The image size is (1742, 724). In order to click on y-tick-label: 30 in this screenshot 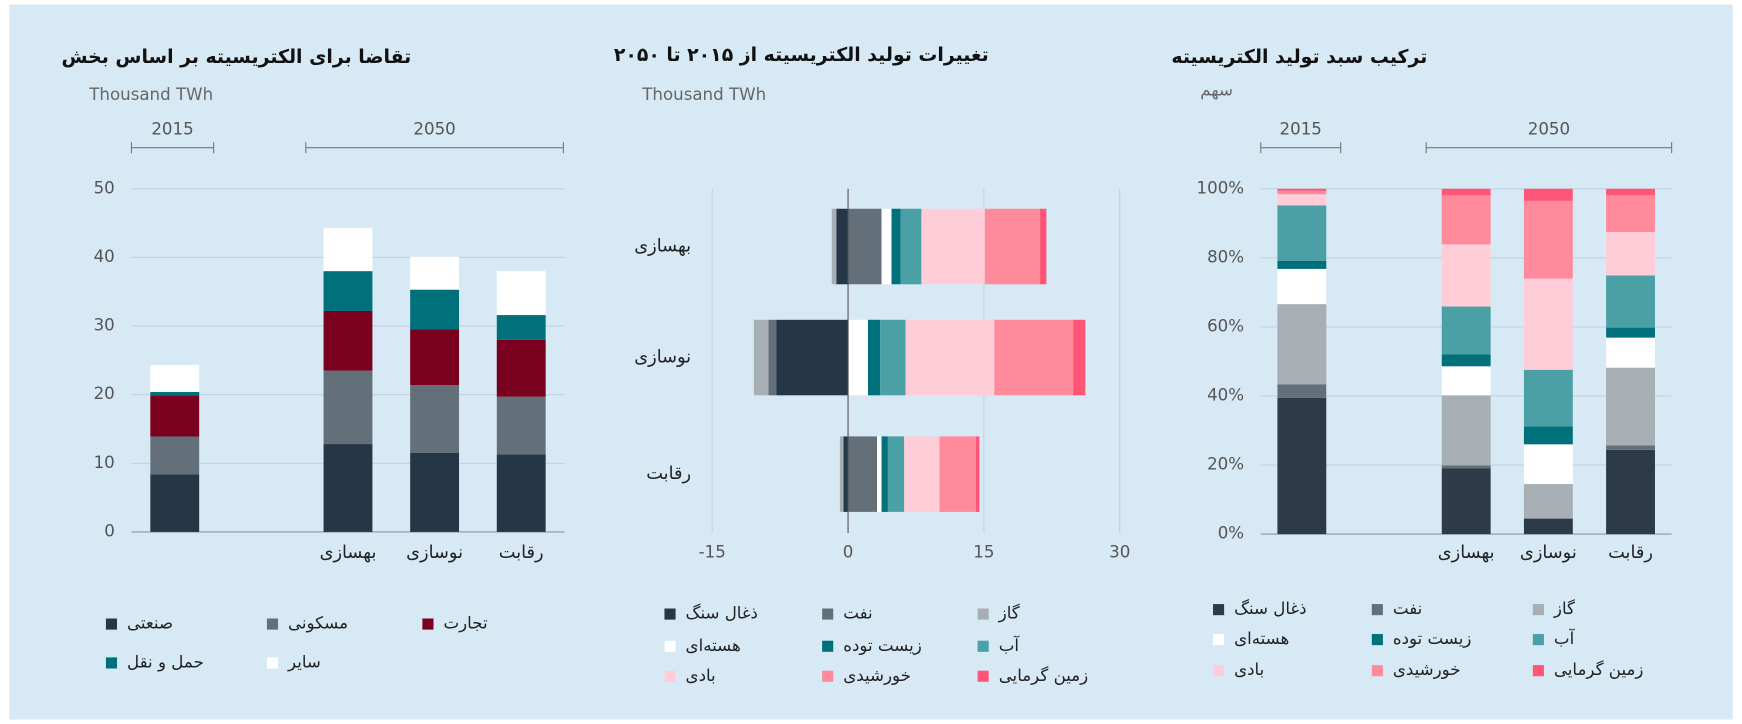, I will do `click(104, 325)`.